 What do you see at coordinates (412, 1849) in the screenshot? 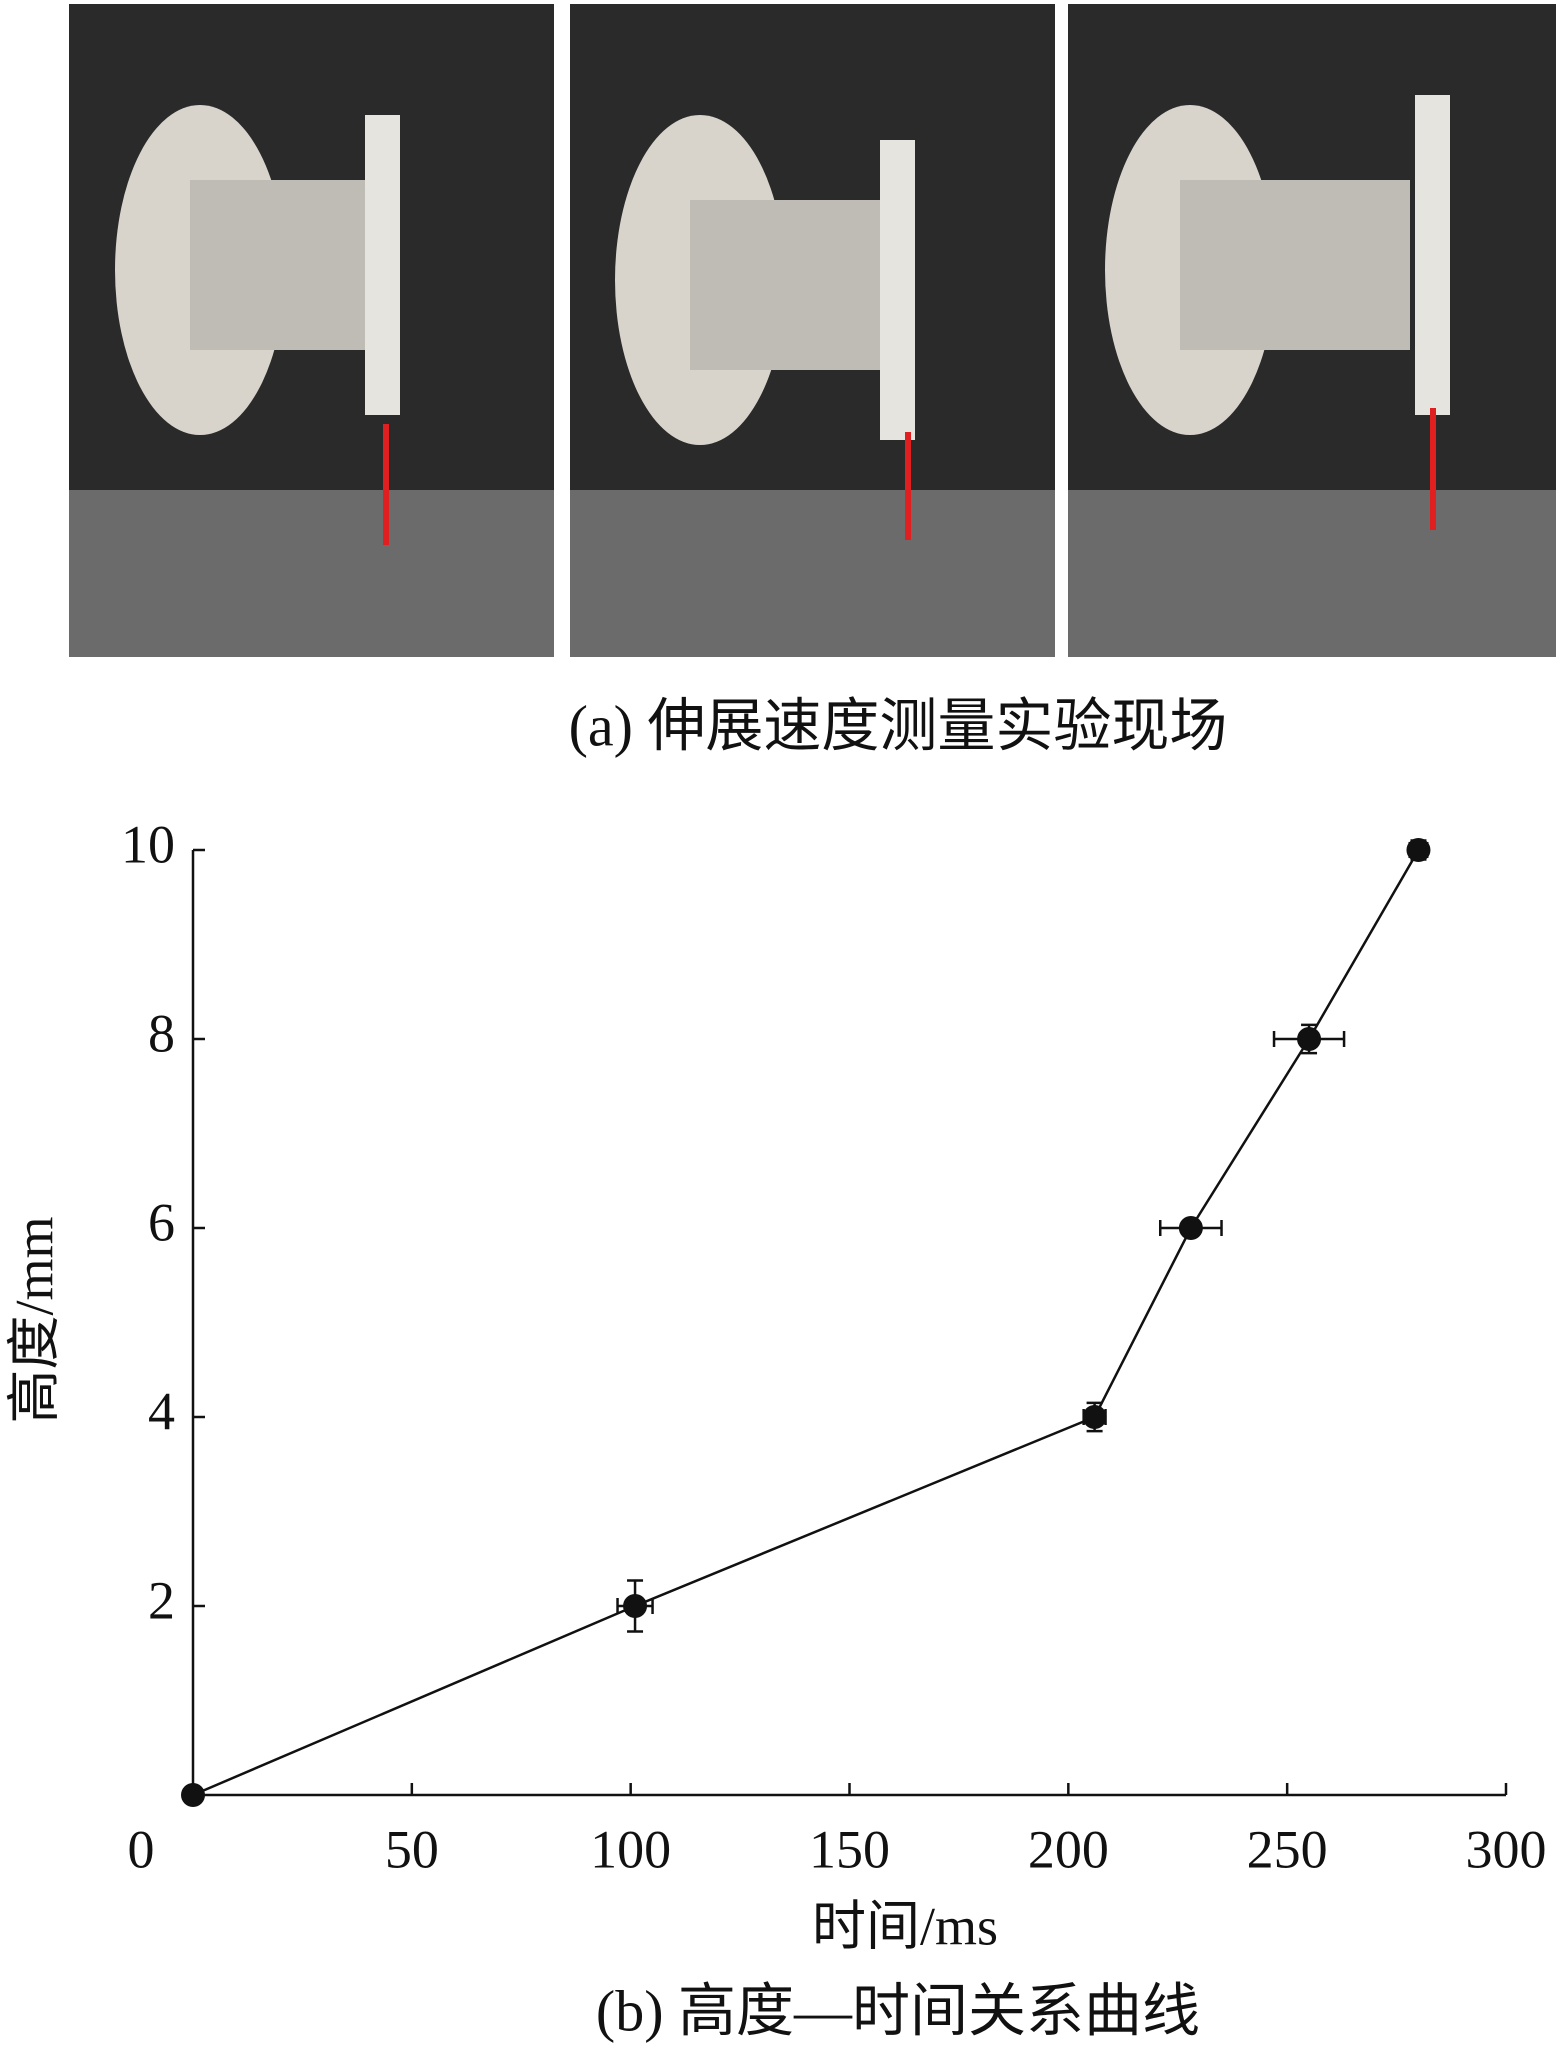
I see `x-tick-label: 50` at bounding box center [412, 1849].